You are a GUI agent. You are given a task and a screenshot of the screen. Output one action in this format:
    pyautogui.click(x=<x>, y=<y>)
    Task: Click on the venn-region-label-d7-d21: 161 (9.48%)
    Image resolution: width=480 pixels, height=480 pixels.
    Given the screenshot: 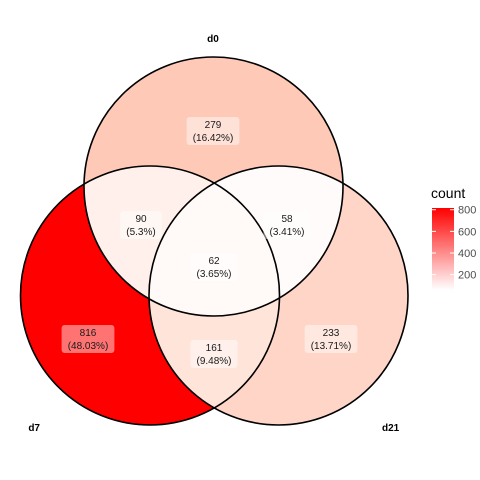 What is the action you would take?
    pyautogui.click(x=214, y=354)
    